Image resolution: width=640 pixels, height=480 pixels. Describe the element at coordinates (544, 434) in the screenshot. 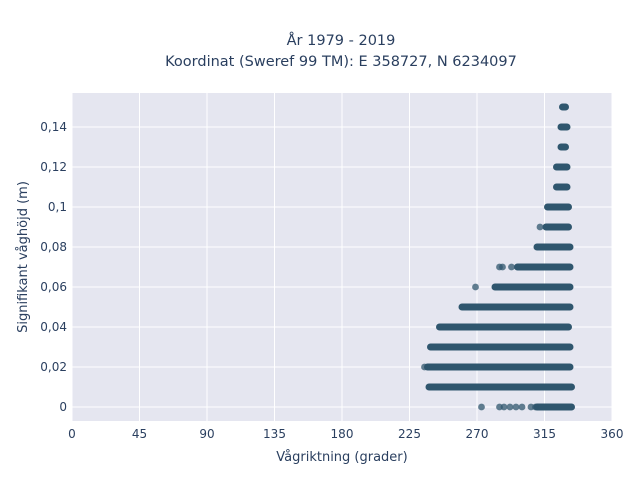

I see `x-tick-label: 315` at that location.